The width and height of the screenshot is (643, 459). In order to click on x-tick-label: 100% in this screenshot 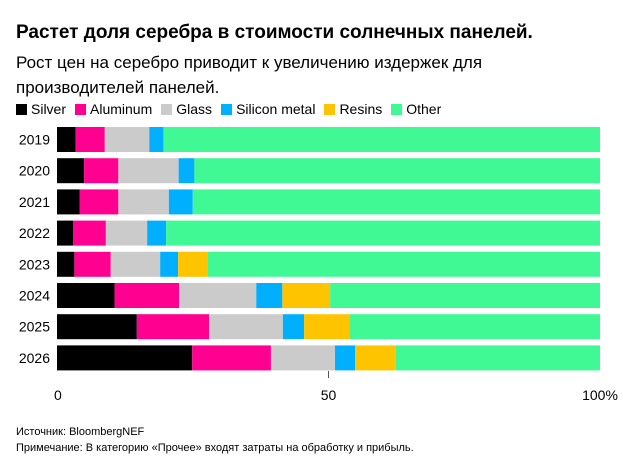, I will do `click(600, 395)`.